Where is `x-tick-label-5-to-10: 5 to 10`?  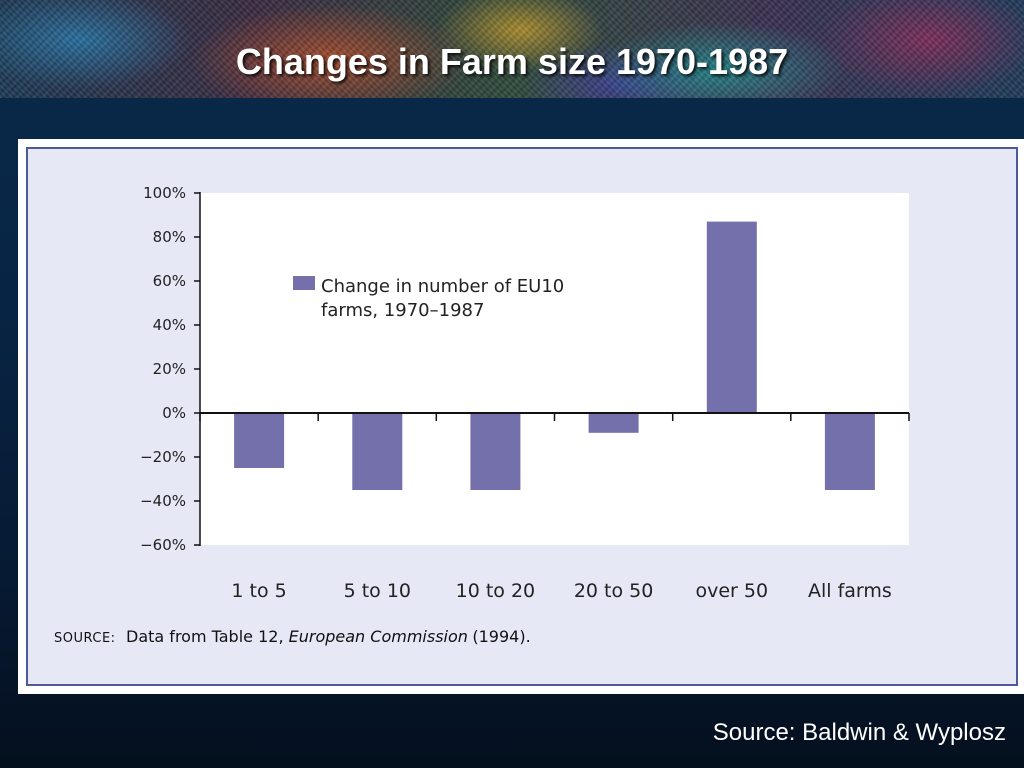 x-tick-label-5-to-10: 5 to 10 is located at coordinates (377, 591).